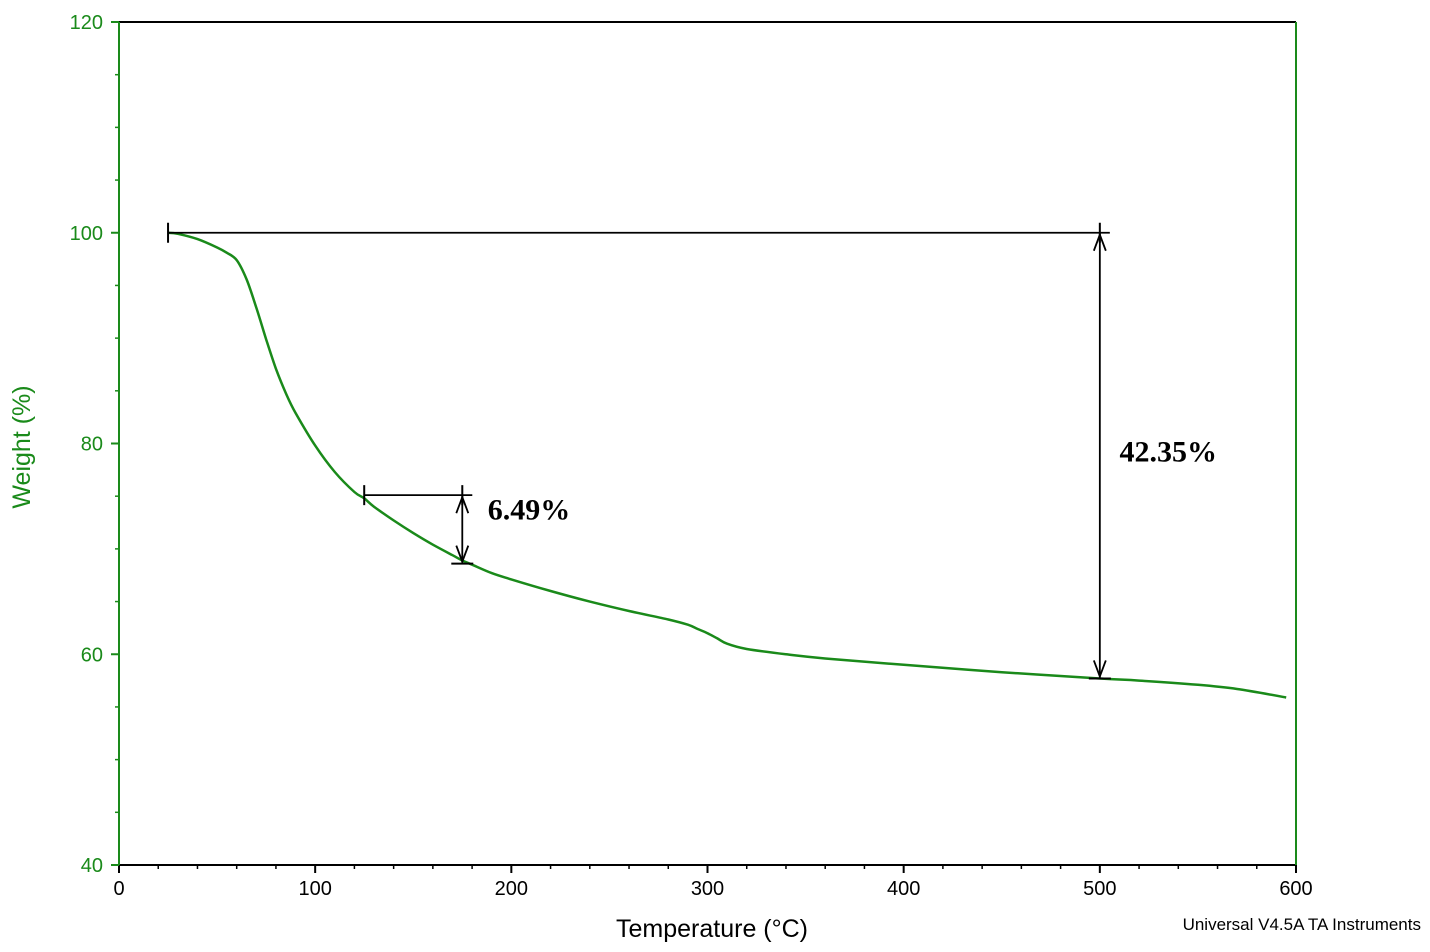 The image size is (1430, 952). Describe the element at coordinates (712, 929) in the screenshot. I see `x-axis-title: Temperature (°C)` at that location.